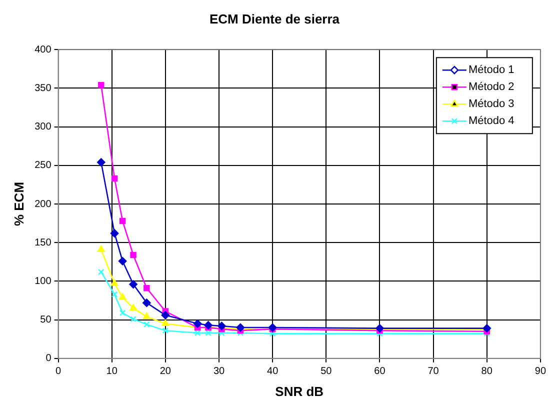 The image size is (549, 408). Describe the element at coordinates (59, 372) in the screenshot. I see `x-tick-label: 0` at that location.